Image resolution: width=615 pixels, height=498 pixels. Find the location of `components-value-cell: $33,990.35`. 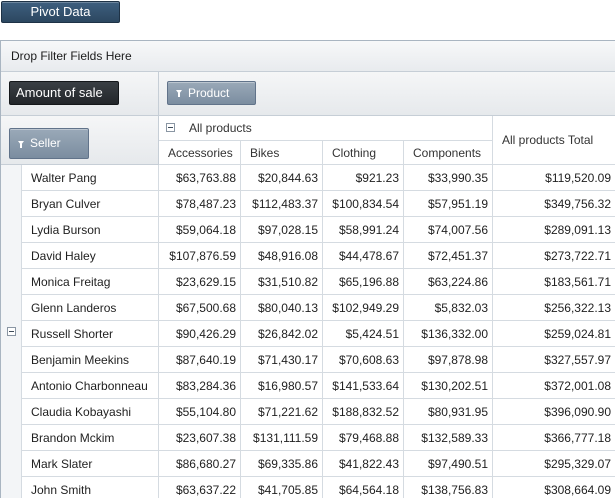

components-value-cell: $33,990.35 is located at coordinates (448, 178).